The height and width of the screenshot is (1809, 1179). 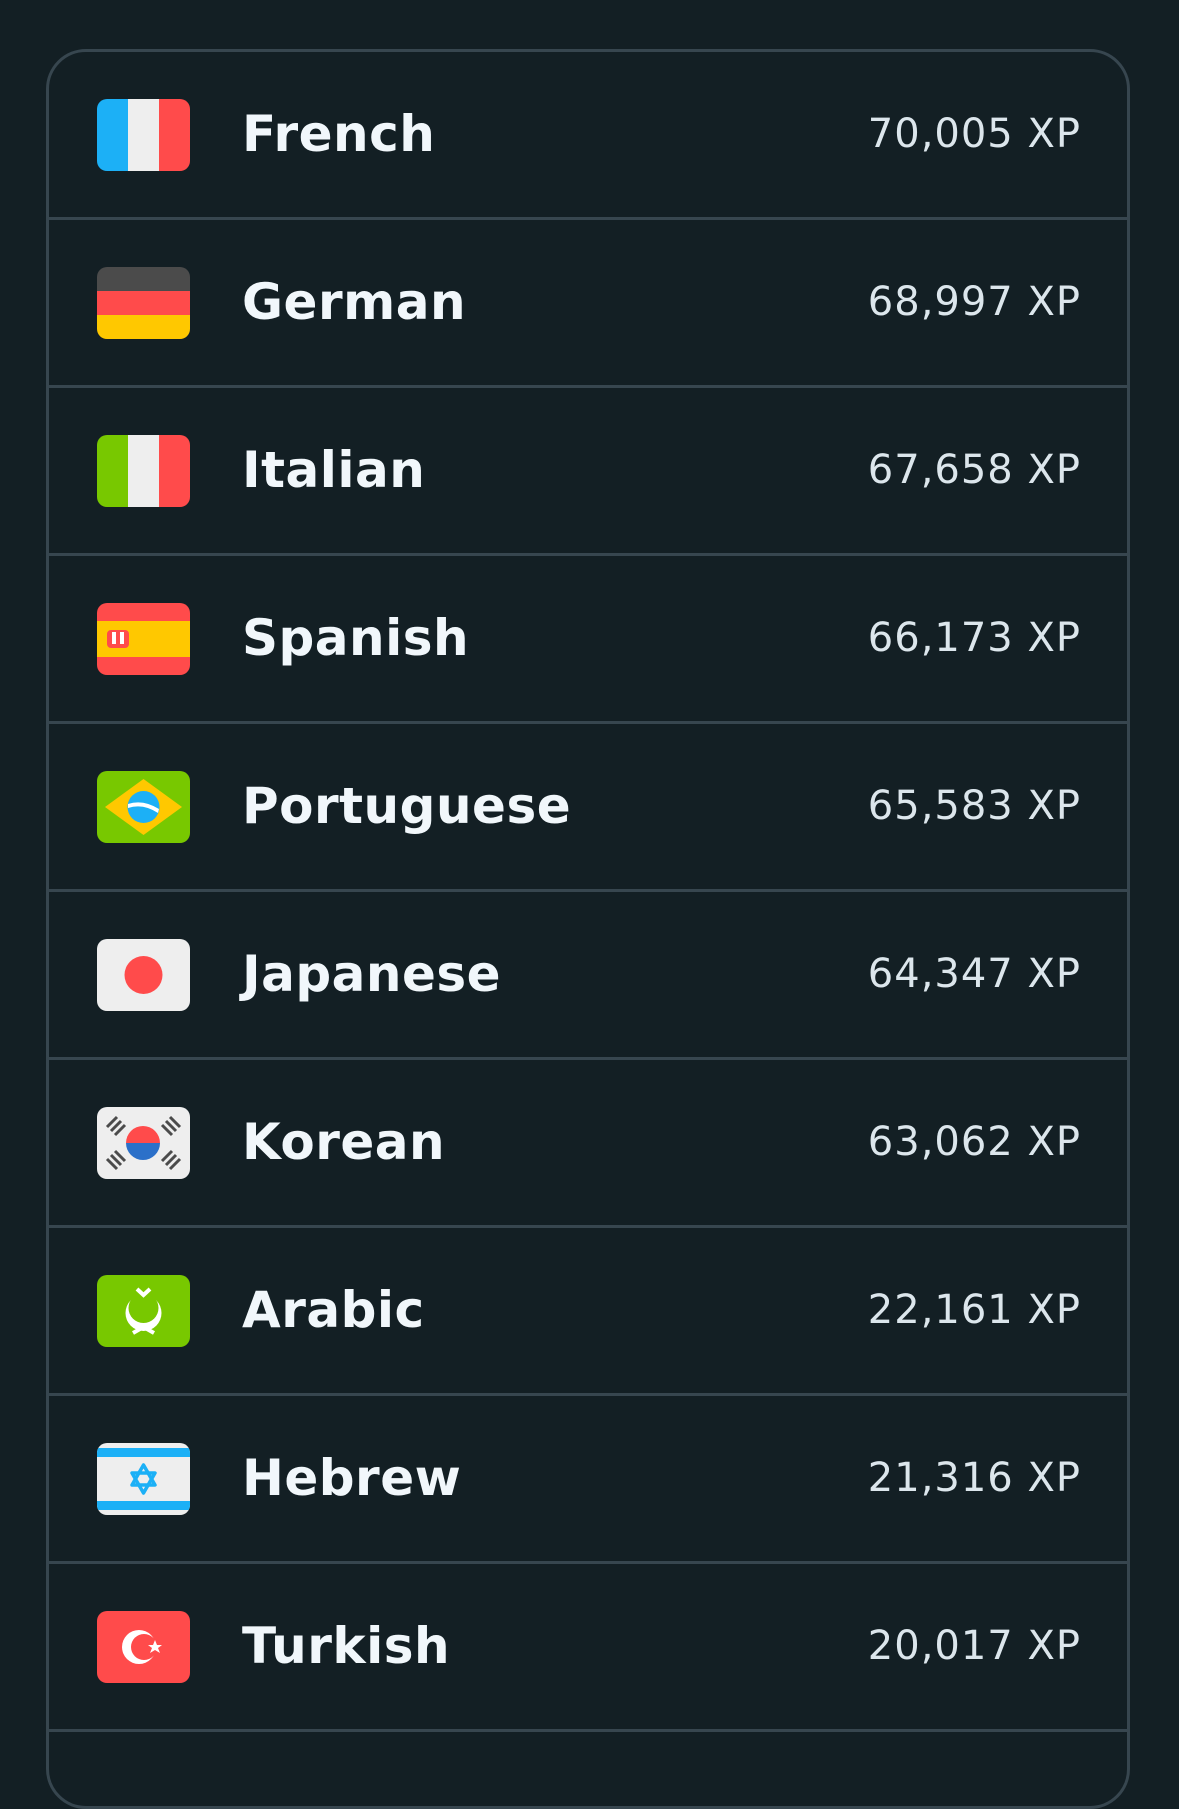 What do you see at coordinates (143, 471) in the screenshot?
I see `italy-flag-icon` at bounding box center [143, 471].